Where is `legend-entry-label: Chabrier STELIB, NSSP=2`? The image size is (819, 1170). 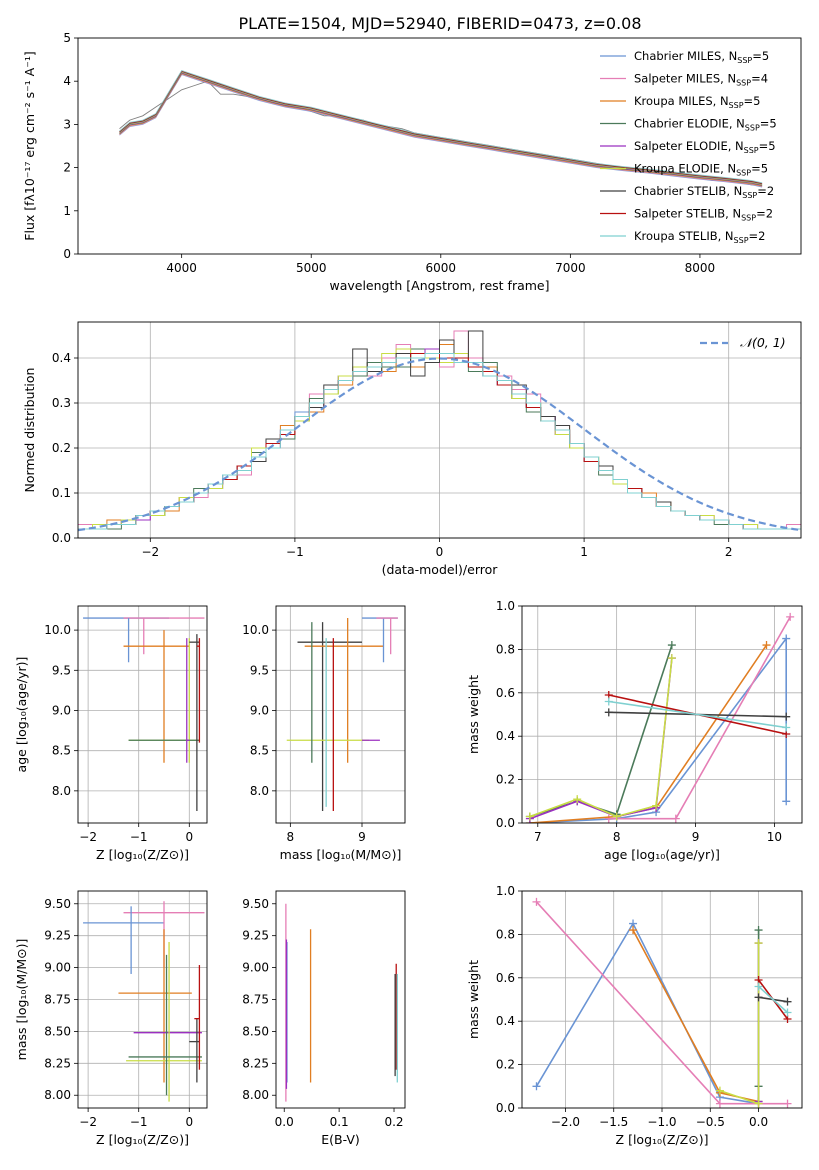
legend-entry-label: Chabrier STELIB, NSSP=2 is located at coordinates (704, 192).